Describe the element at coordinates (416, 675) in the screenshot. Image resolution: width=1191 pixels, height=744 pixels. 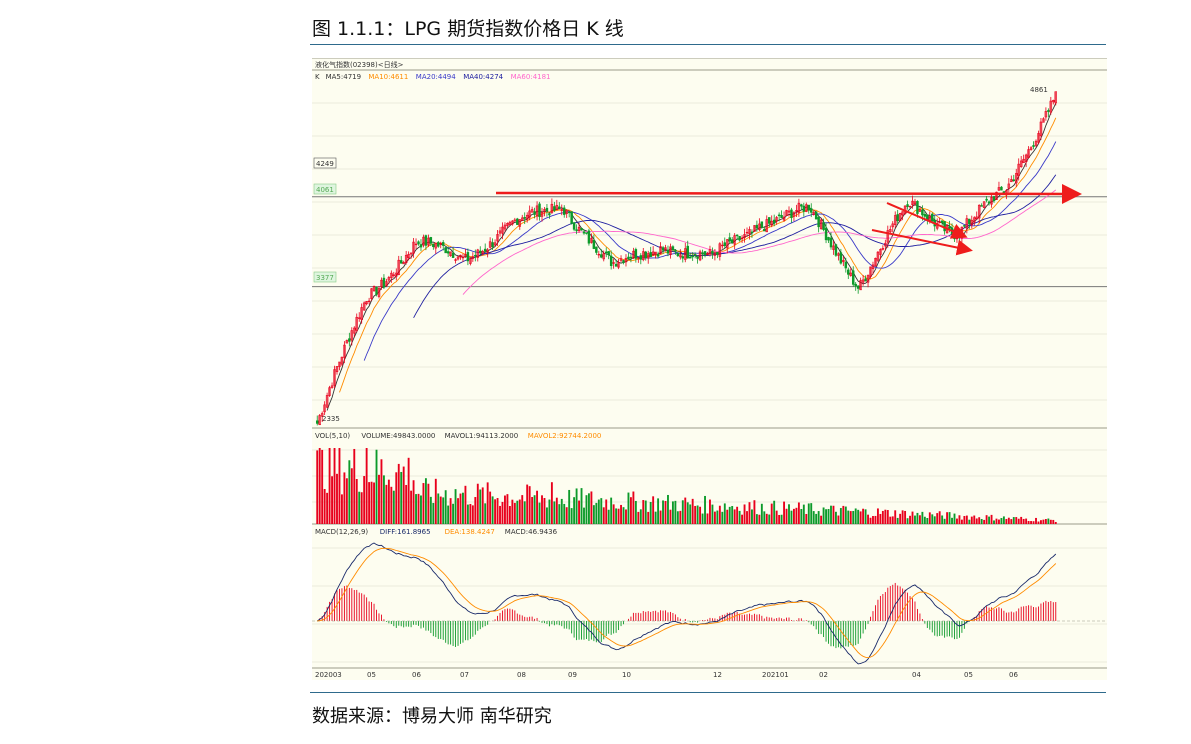
I see `x-tick-label: 06` at that location.